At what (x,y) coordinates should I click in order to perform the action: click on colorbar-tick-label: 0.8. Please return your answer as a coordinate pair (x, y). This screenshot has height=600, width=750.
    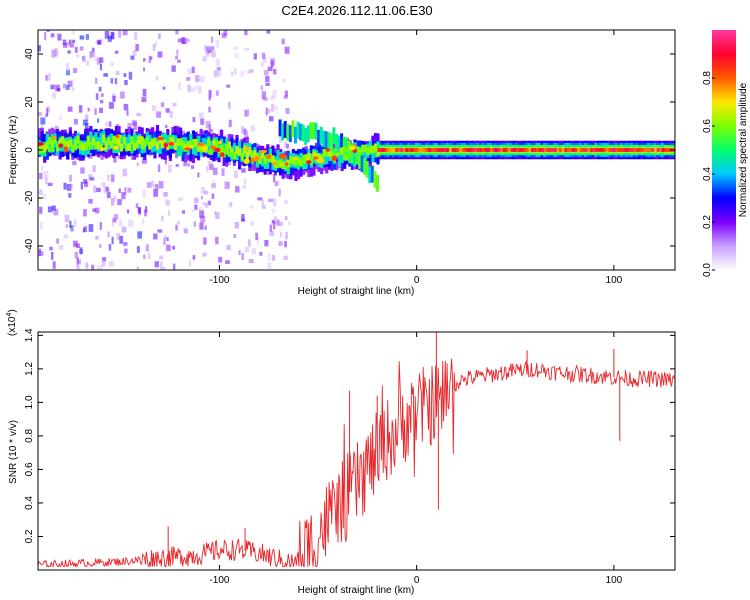
    Looking at the image, I should click on (707, 78).